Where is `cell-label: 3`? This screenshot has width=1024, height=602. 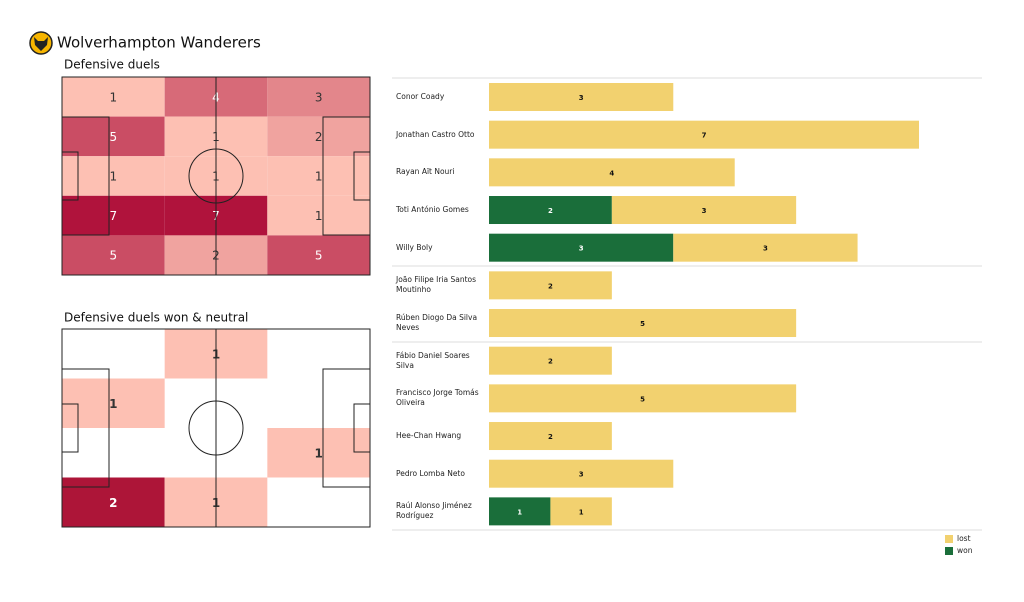
cell-label: 3 is located at coordinates (319, 97).